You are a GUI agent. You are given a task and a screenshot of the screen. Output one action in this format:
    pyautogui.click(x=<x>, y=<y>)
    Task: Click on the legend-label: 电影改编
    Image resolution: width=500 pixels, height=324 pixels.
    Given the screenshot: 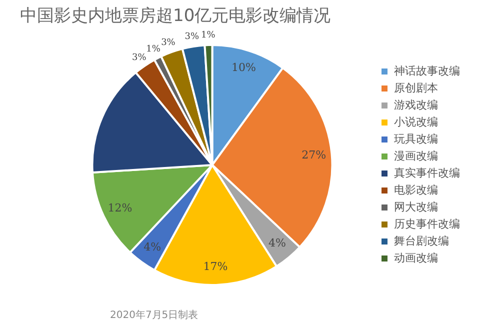 What is the action you would take?
    pyautogui.click(x=416, y=189)
    